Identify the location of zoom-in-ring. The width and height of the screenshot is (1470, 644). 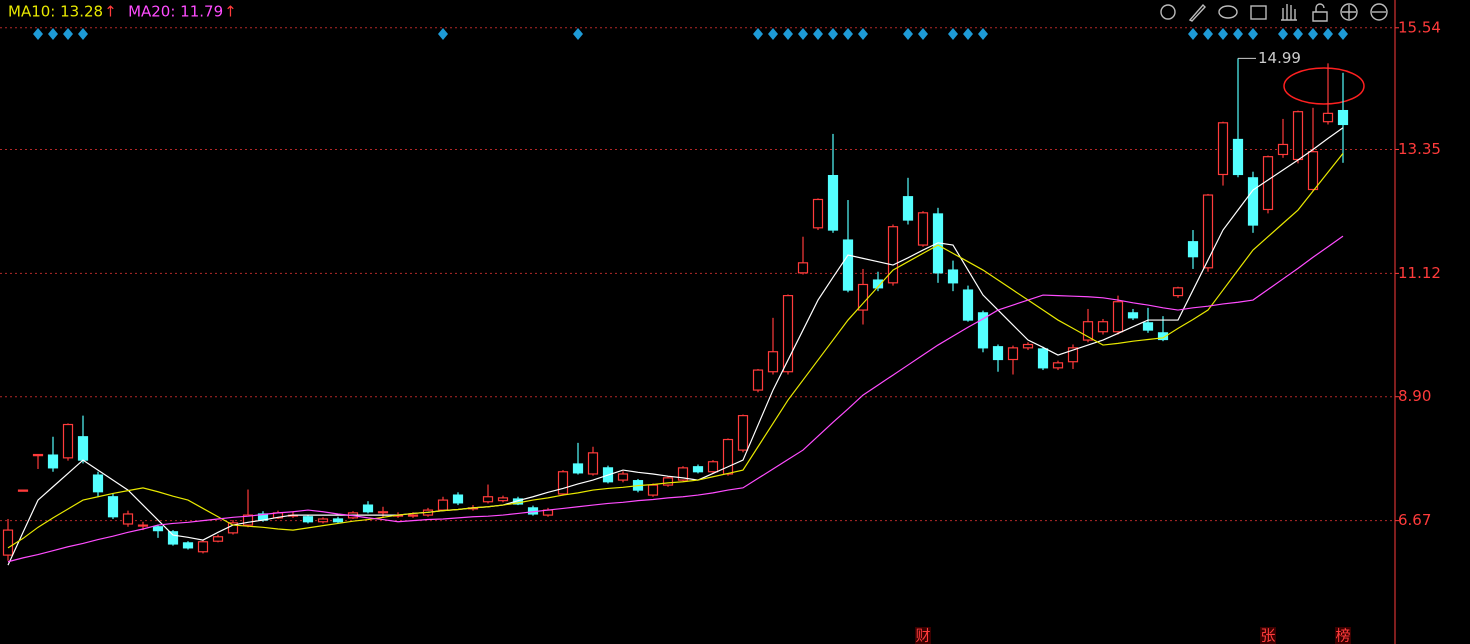
(1349, 12).